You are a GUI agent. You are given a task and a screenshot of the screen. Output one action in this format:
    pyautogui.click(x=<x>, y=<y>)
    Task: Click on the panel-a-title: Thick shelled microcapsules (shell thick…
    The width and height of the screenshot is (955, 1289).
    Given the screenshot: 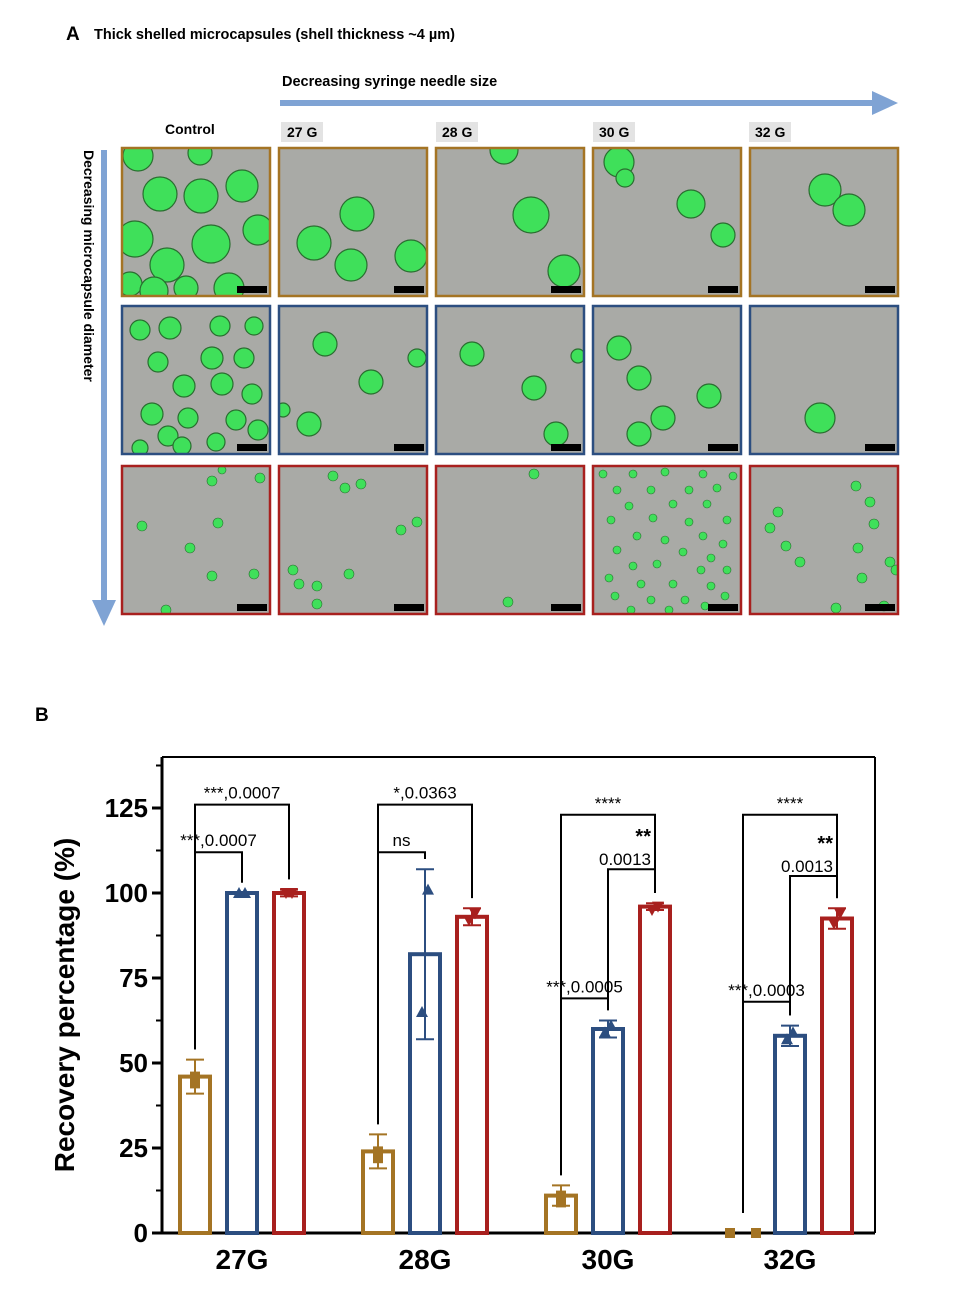 What is the action you would take?
    pyautogui.click(x=274, y=35)
    